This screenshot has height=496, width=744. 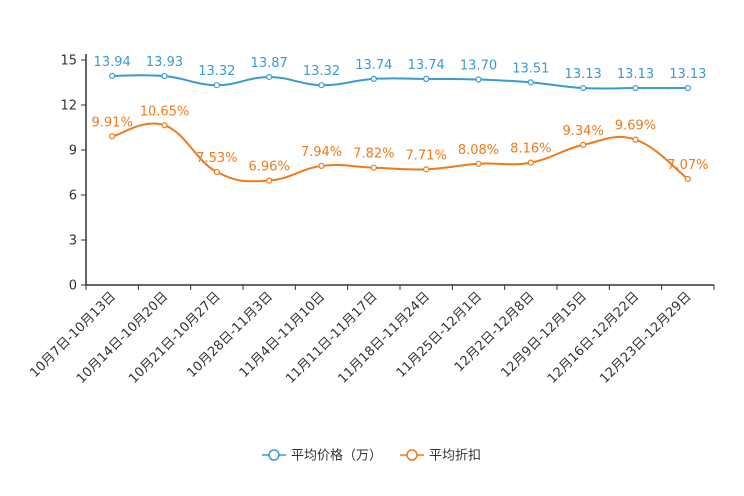 I want to click on data-label: 9.69%, so click(x=635, y=126).